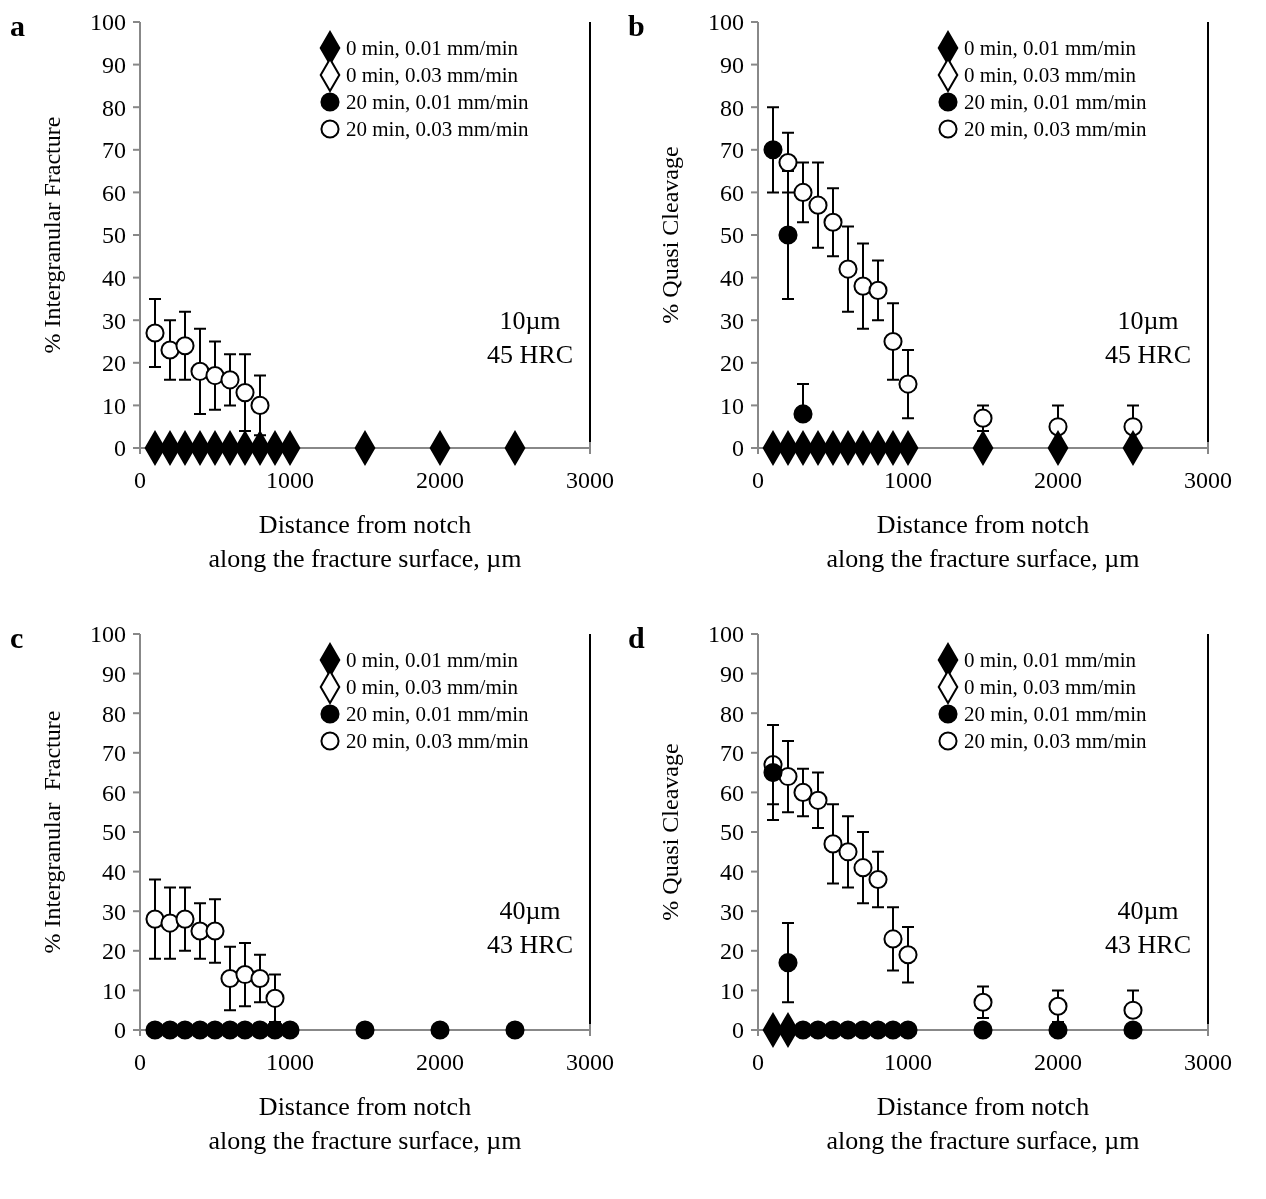 The image size is (1266, 1199). I want to click on chart-title: d, so click(636, 637).